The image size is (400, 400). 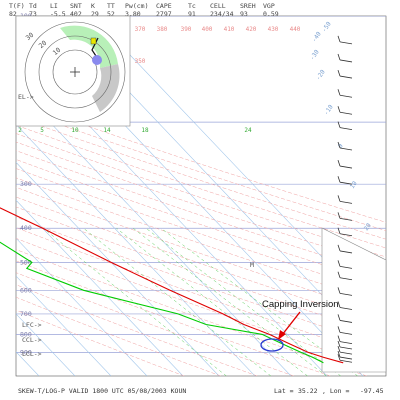 What do you see at coordinates (140, 61) in the screenshot?
I see `potential-temp-label: 350` at bounding box center [140, 61].